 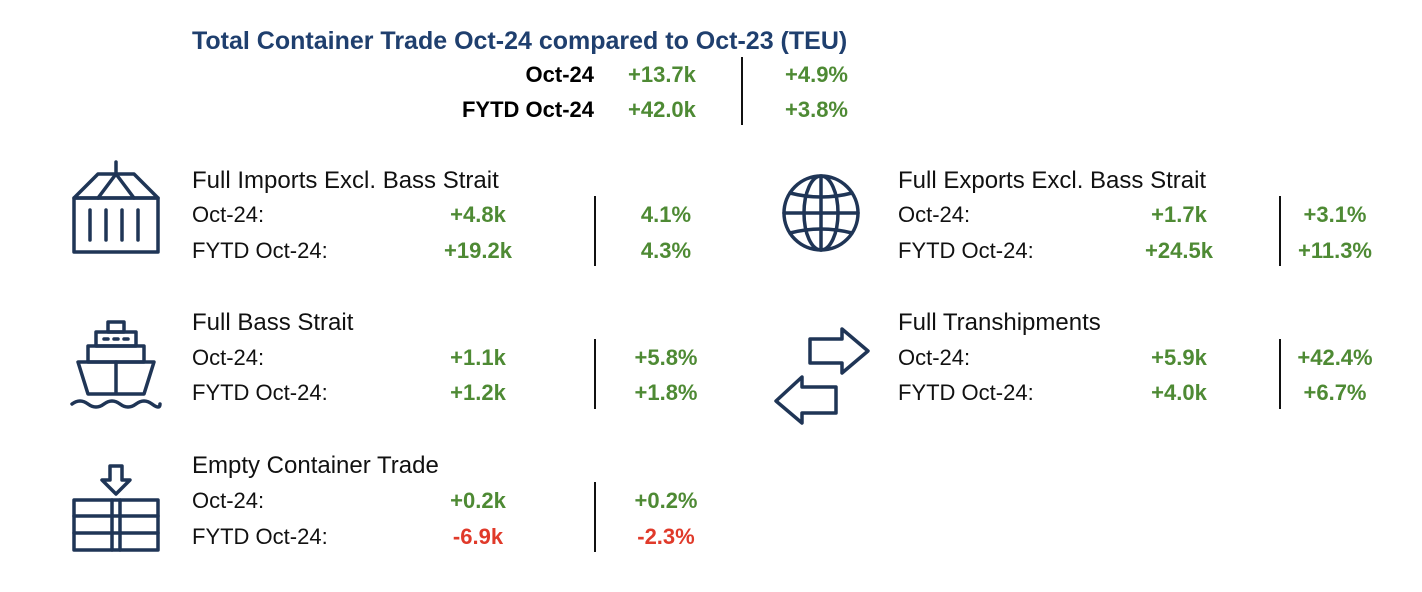 What do you see at coordinates (478, 250) in the screenshot?
I see `imports-value-fytd: +19.2k` at bounding box center [478, 250].